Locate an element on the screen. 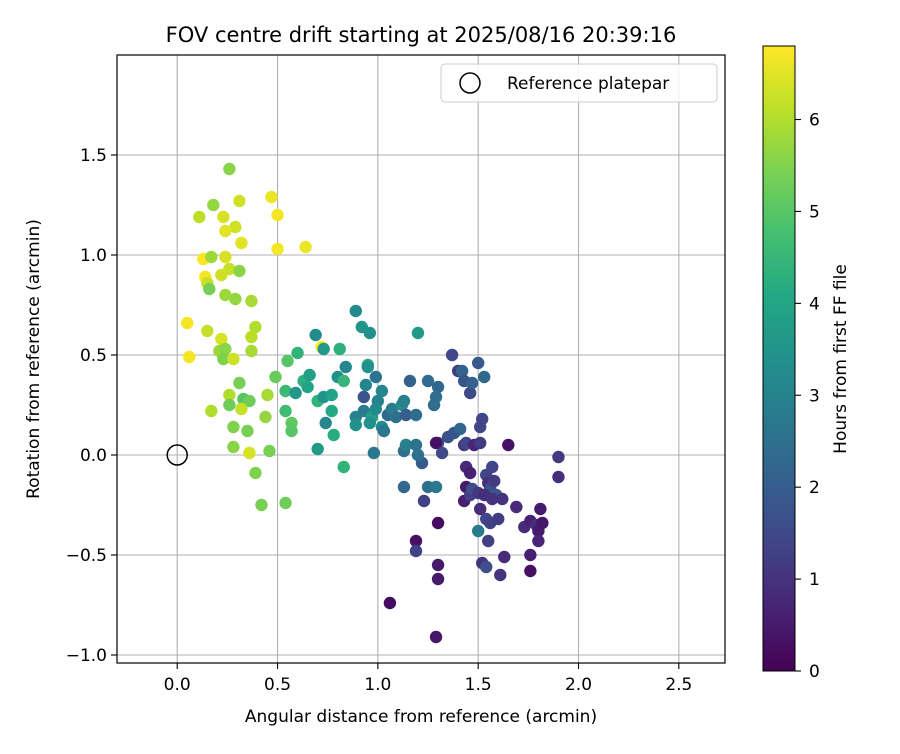 This screenshot has height=754, width=900. y-axis-ticks: −1.0 −0.5 0.0 0.5 1.0 1.5 is located at coordinates (91, 406).